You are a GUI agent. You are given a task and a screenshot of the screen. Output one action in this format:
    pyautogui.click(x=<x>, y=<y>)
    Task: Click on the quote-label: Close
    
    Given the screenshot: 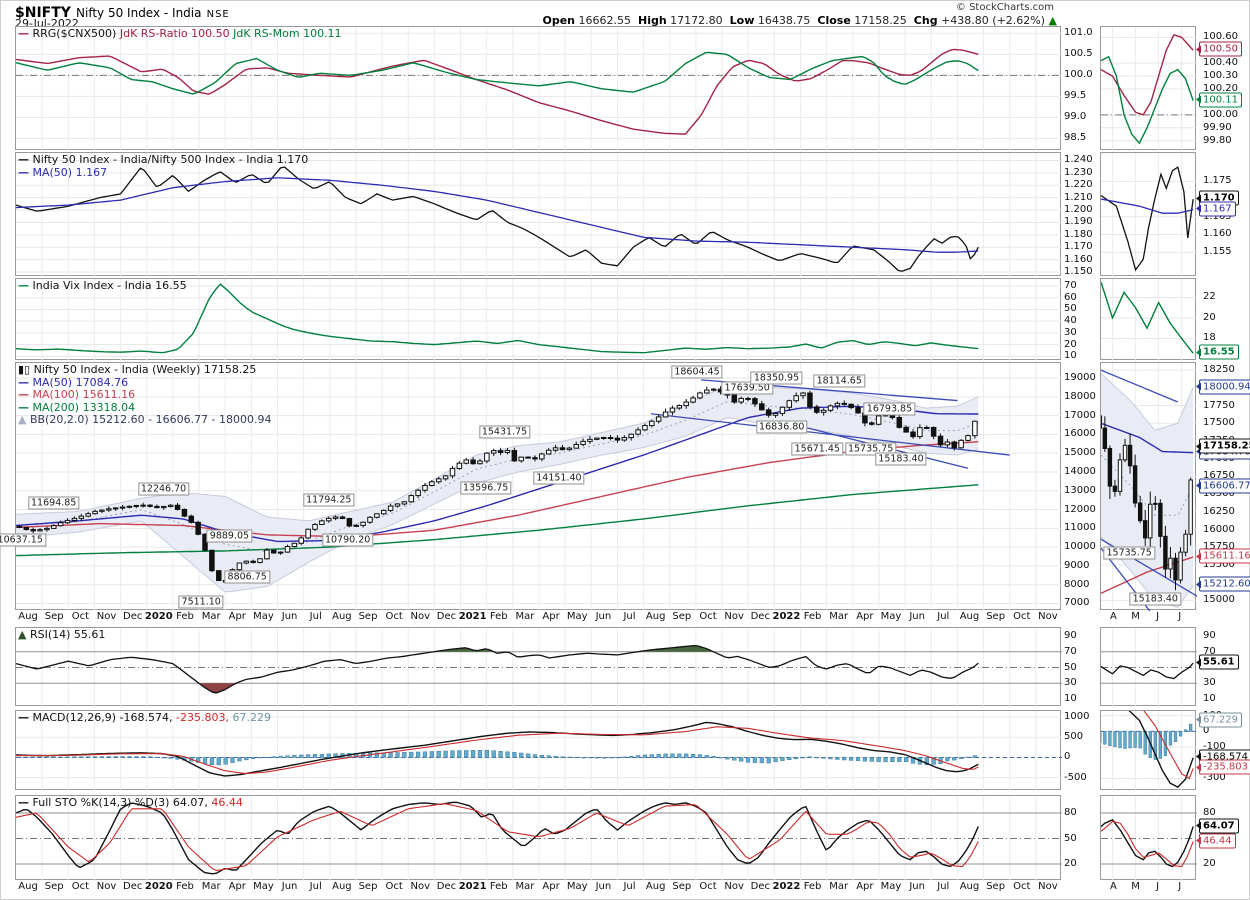 What is the action you would take?
    pyautogui.click(x=834, y=20)
    